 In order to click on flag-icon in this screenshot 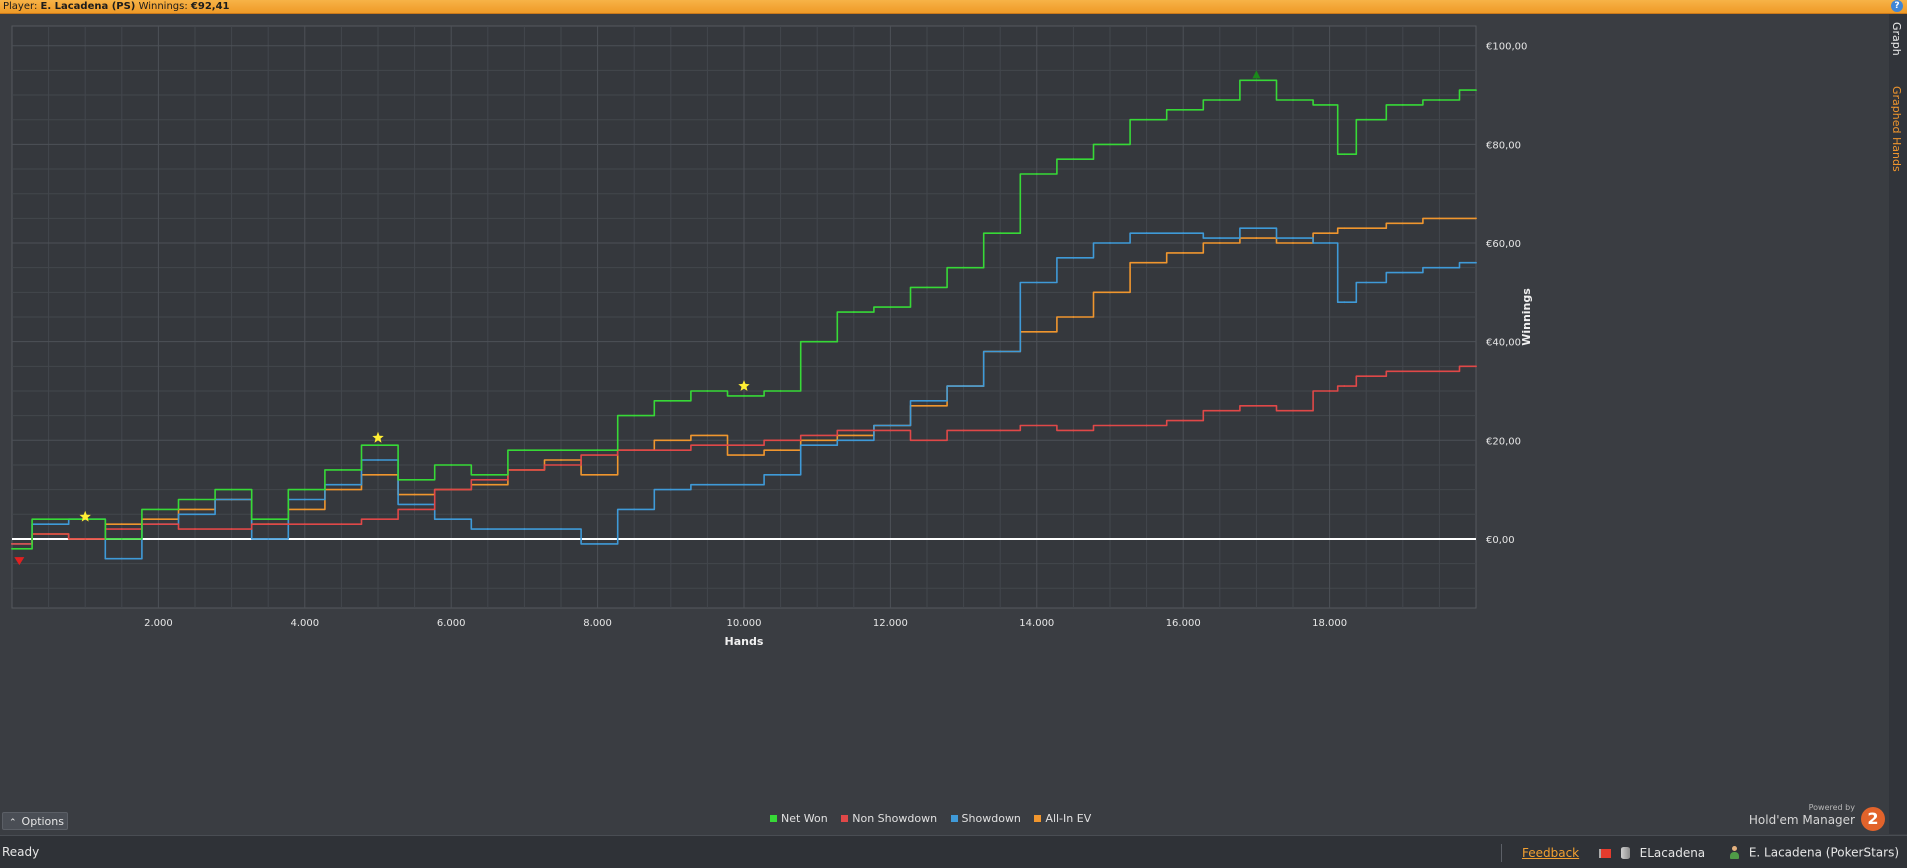, I will do `click(1604, 853)`.